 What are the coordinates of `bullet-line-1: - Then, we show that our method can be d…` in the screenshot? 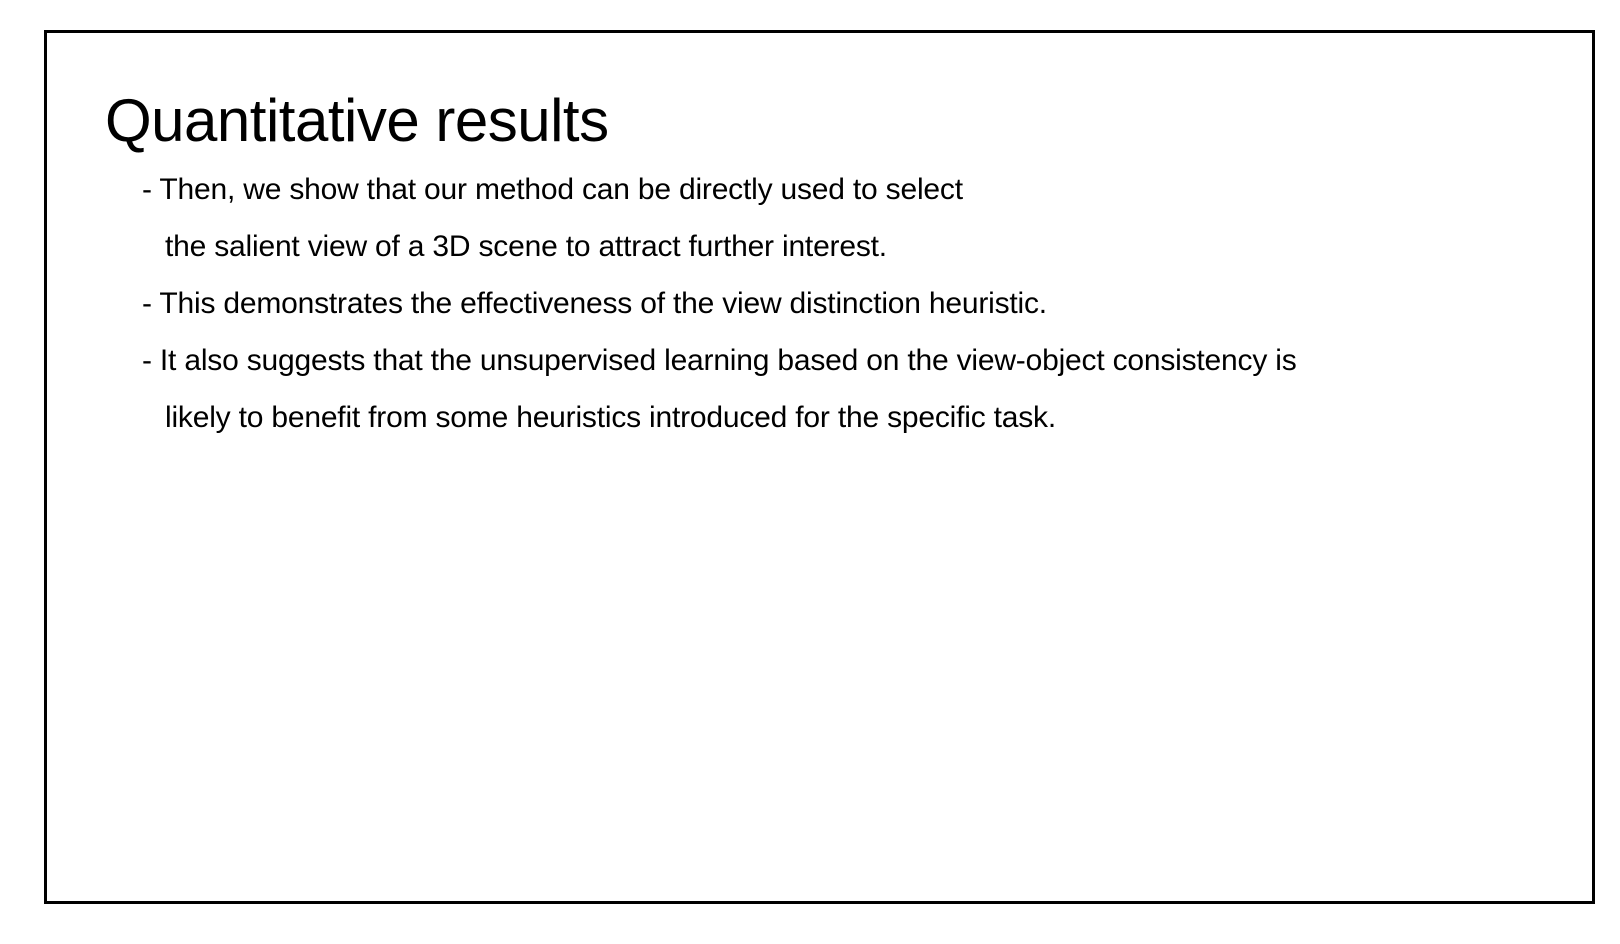 It's located at (552, 189).